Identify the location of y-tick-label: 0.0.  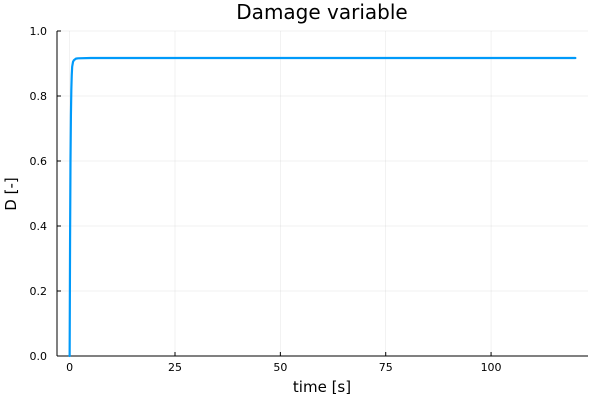
(39, 356).